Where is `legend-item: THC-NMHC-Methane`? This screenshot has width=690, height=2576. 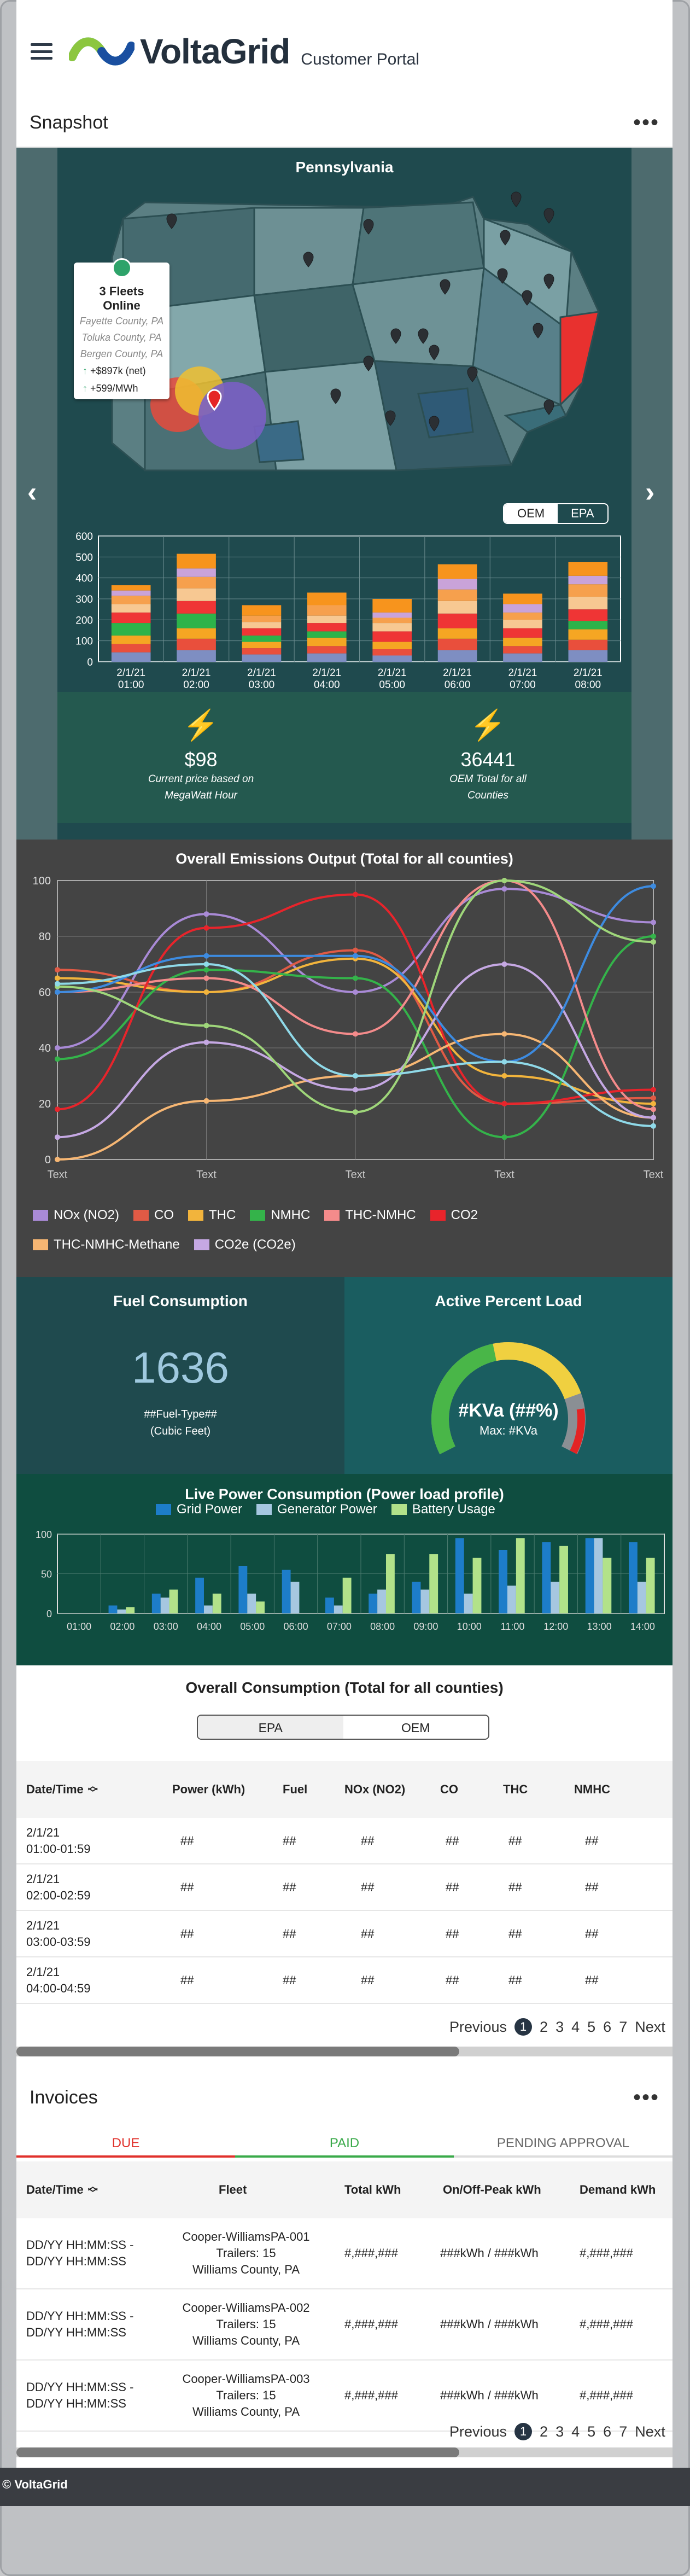 legend-item: THC-NMHC-Methane is located at coordinates (106, 1245).